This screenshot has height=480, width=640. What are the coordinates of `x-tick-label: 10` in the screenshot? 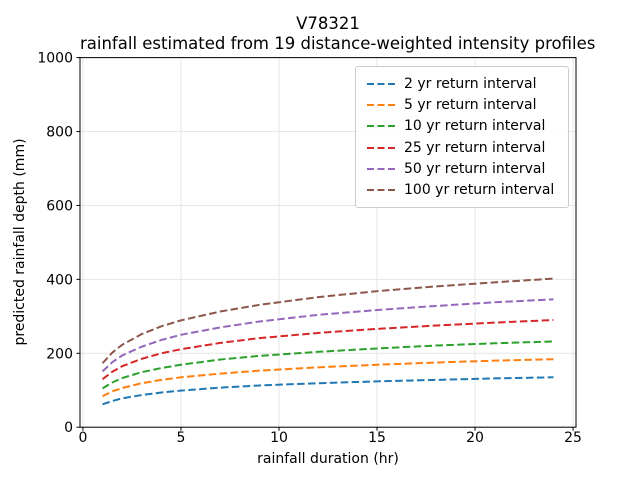 It's located at (279, 438).